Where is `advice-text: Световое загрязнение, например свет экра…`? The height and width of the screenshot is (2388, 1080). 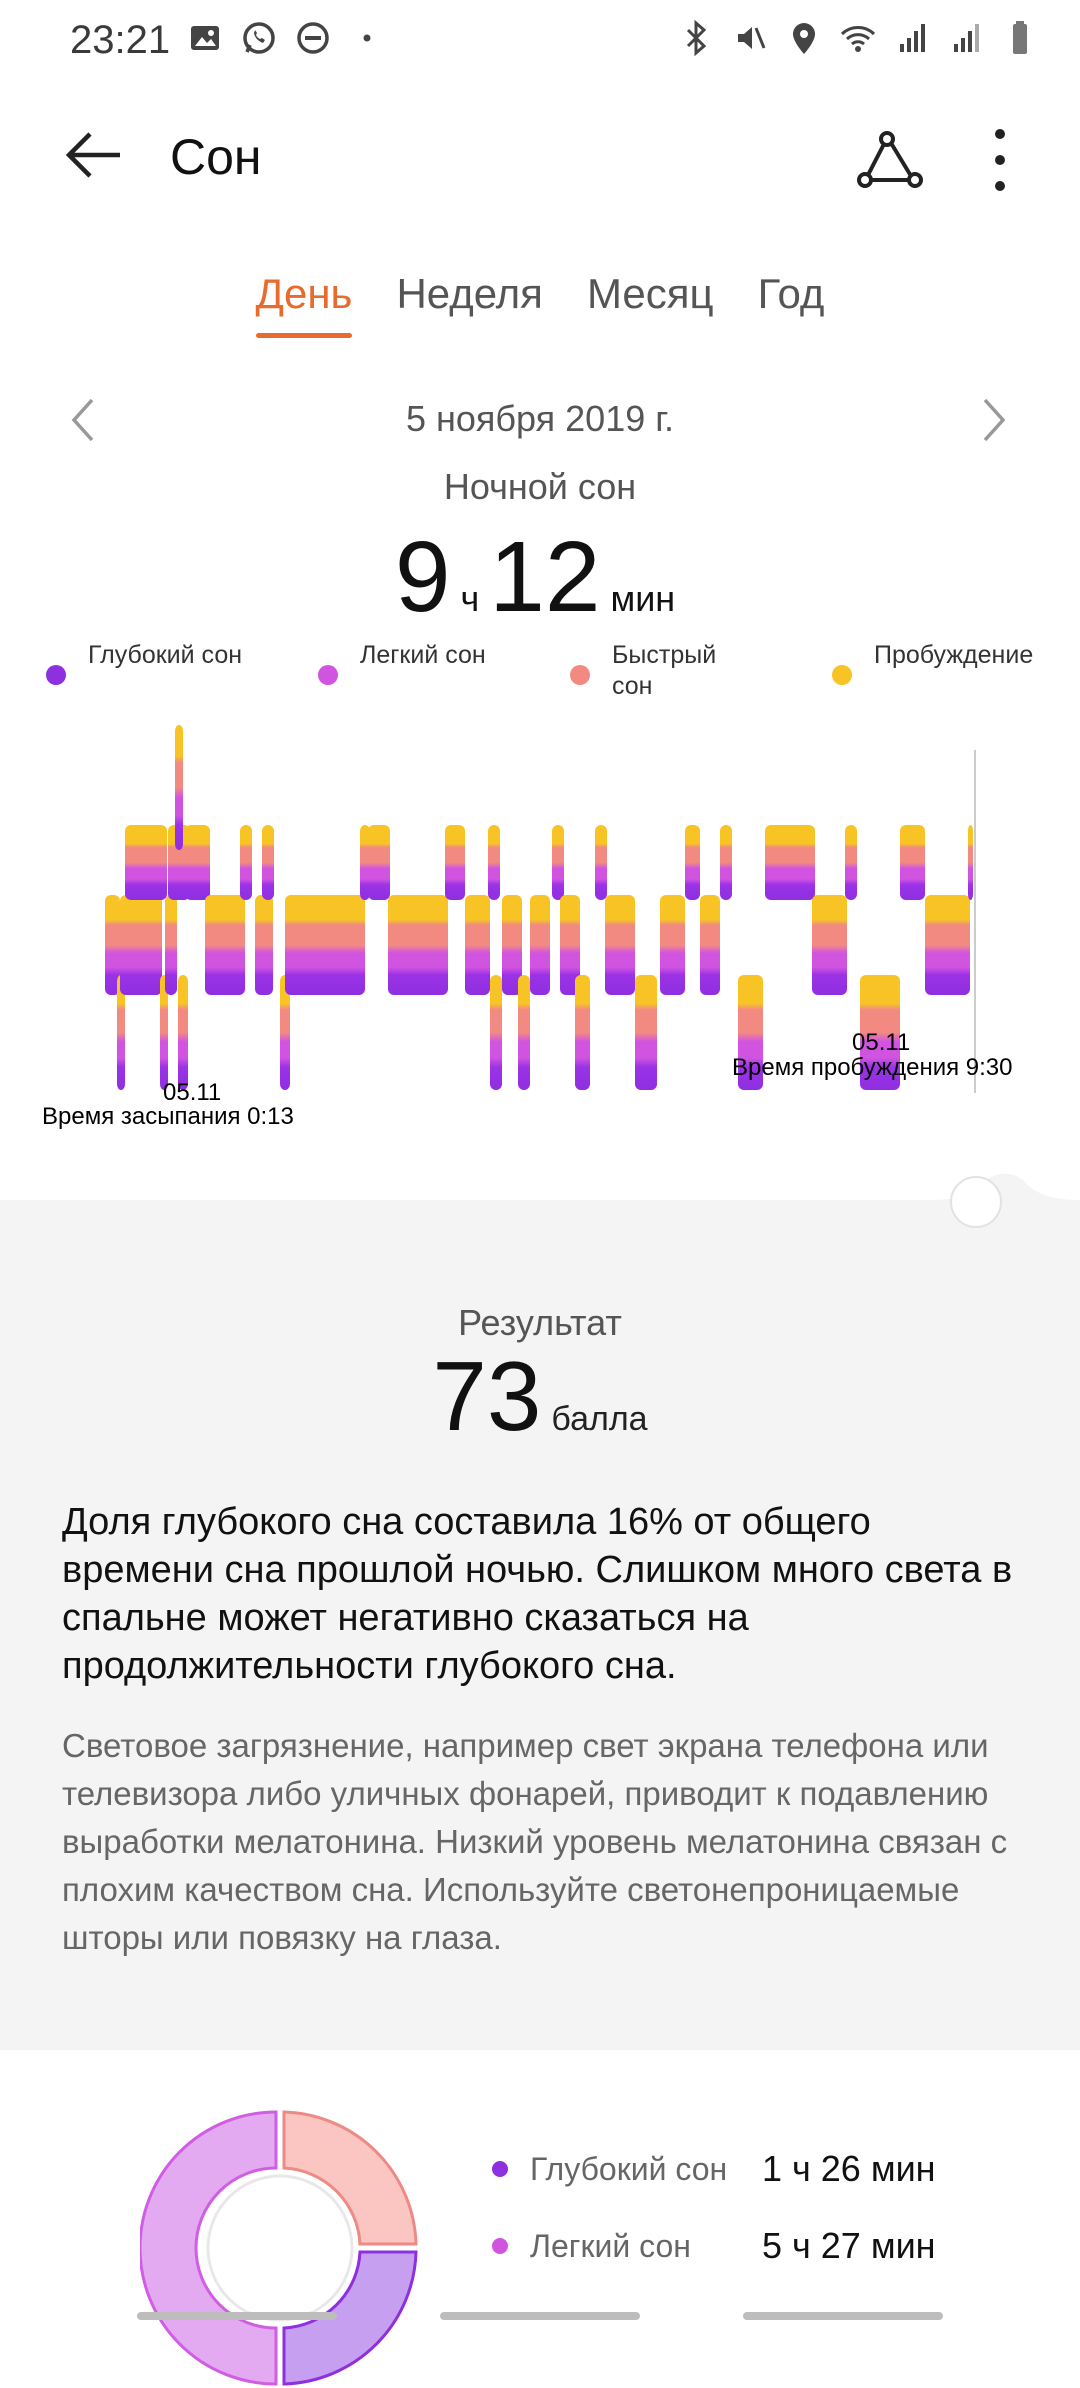
advice-text: Световое загрязнение, например свет экра… is located at coordinates (535, 1841).